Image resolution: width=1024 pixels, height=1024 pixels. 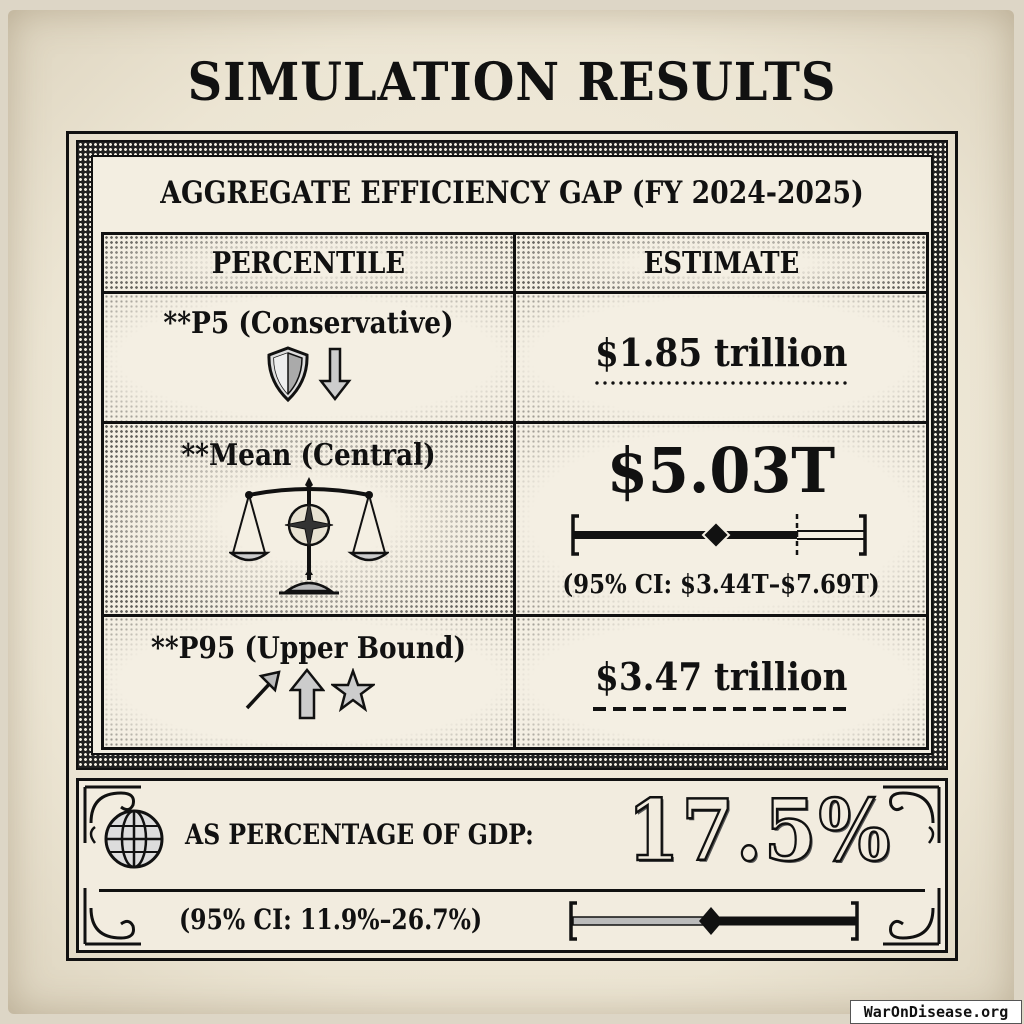 I want to click on row-label: **P5 (Conservative), so click(x=308, y=323).